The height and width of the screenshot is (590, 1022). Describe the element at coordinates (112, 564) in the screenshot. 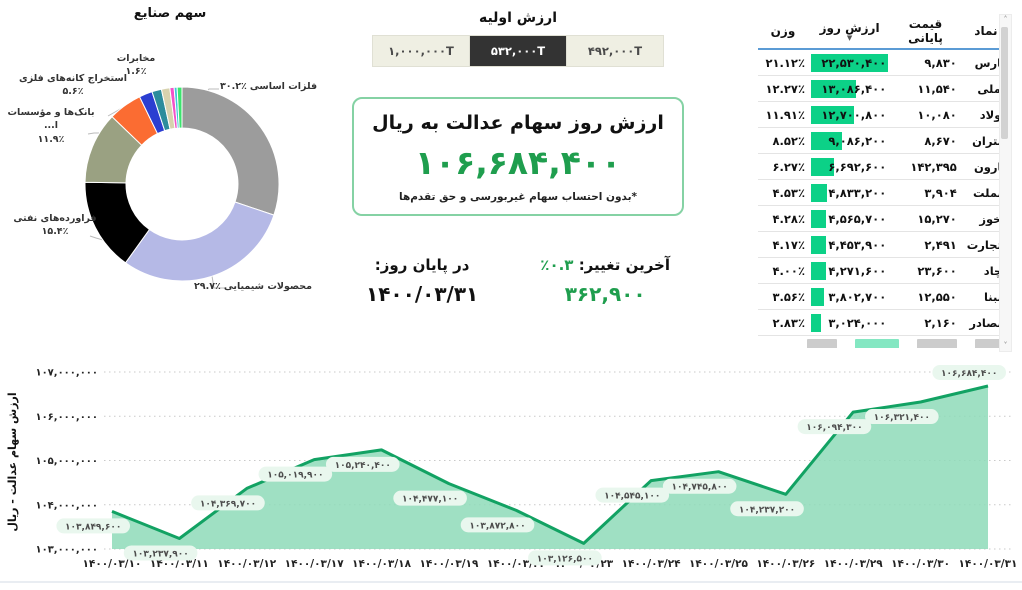

I see `x-tick-label: ۱۴۰۰/۰۳/۱۰` at that location.